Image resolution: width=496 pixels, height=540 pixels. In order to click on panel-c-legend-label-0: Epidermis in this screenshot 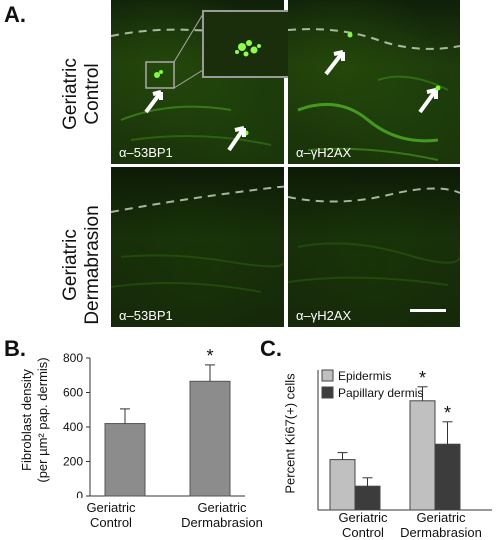, I will do `click(364, 376)`.